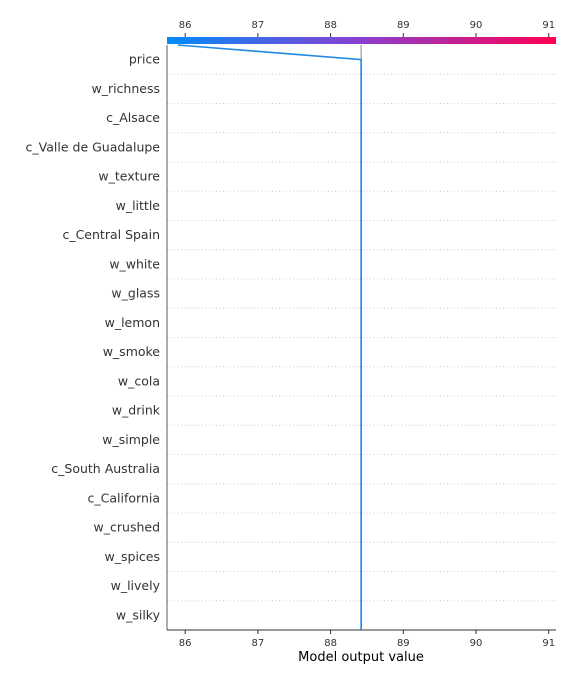  What do you see at coordinates (132, 351) in the screenshot?
I see `feature-label: w_smoke` at bounding box center [132, 351].